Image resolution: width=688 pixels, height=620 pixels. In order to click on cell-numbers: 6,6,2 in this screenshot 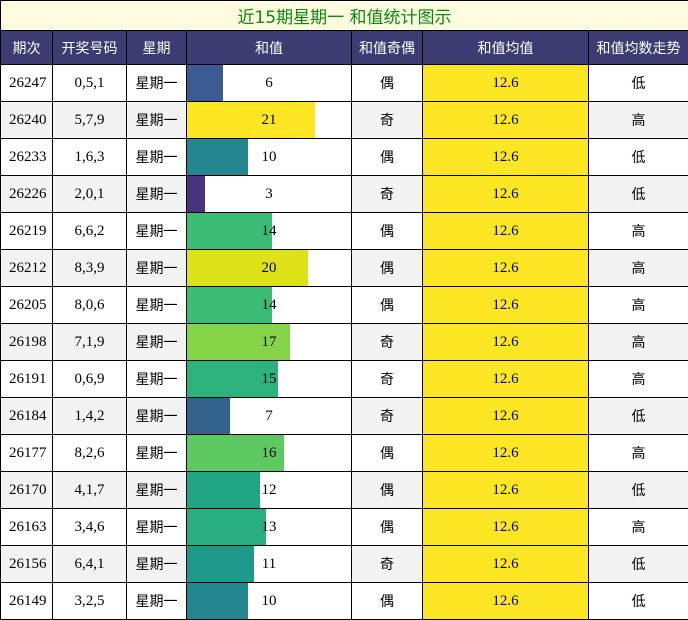, I will do `click(90, 231)`.